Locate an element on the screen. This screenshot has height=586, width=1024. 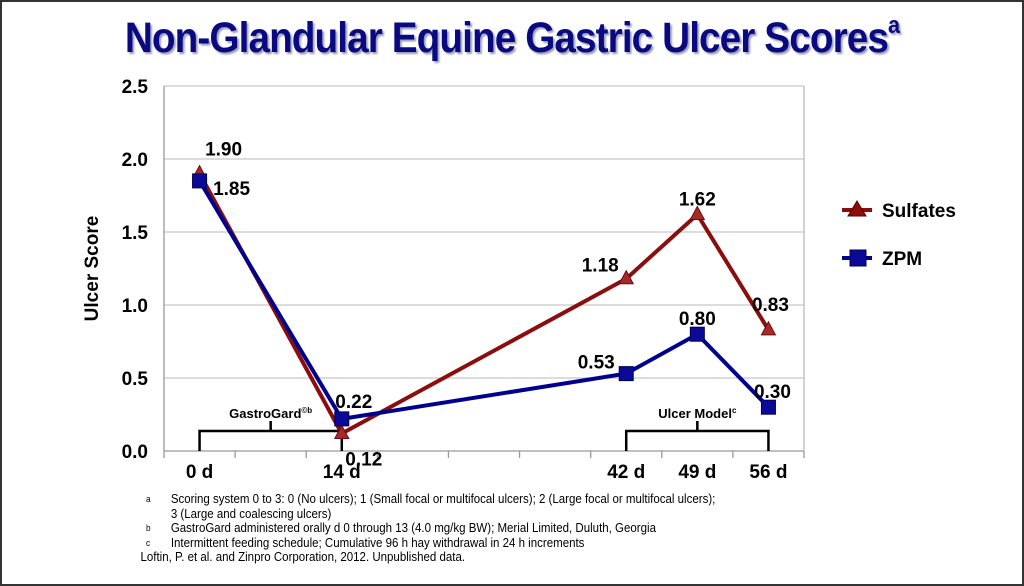
data-label: 0.12 is located at coordinates (363, 459).